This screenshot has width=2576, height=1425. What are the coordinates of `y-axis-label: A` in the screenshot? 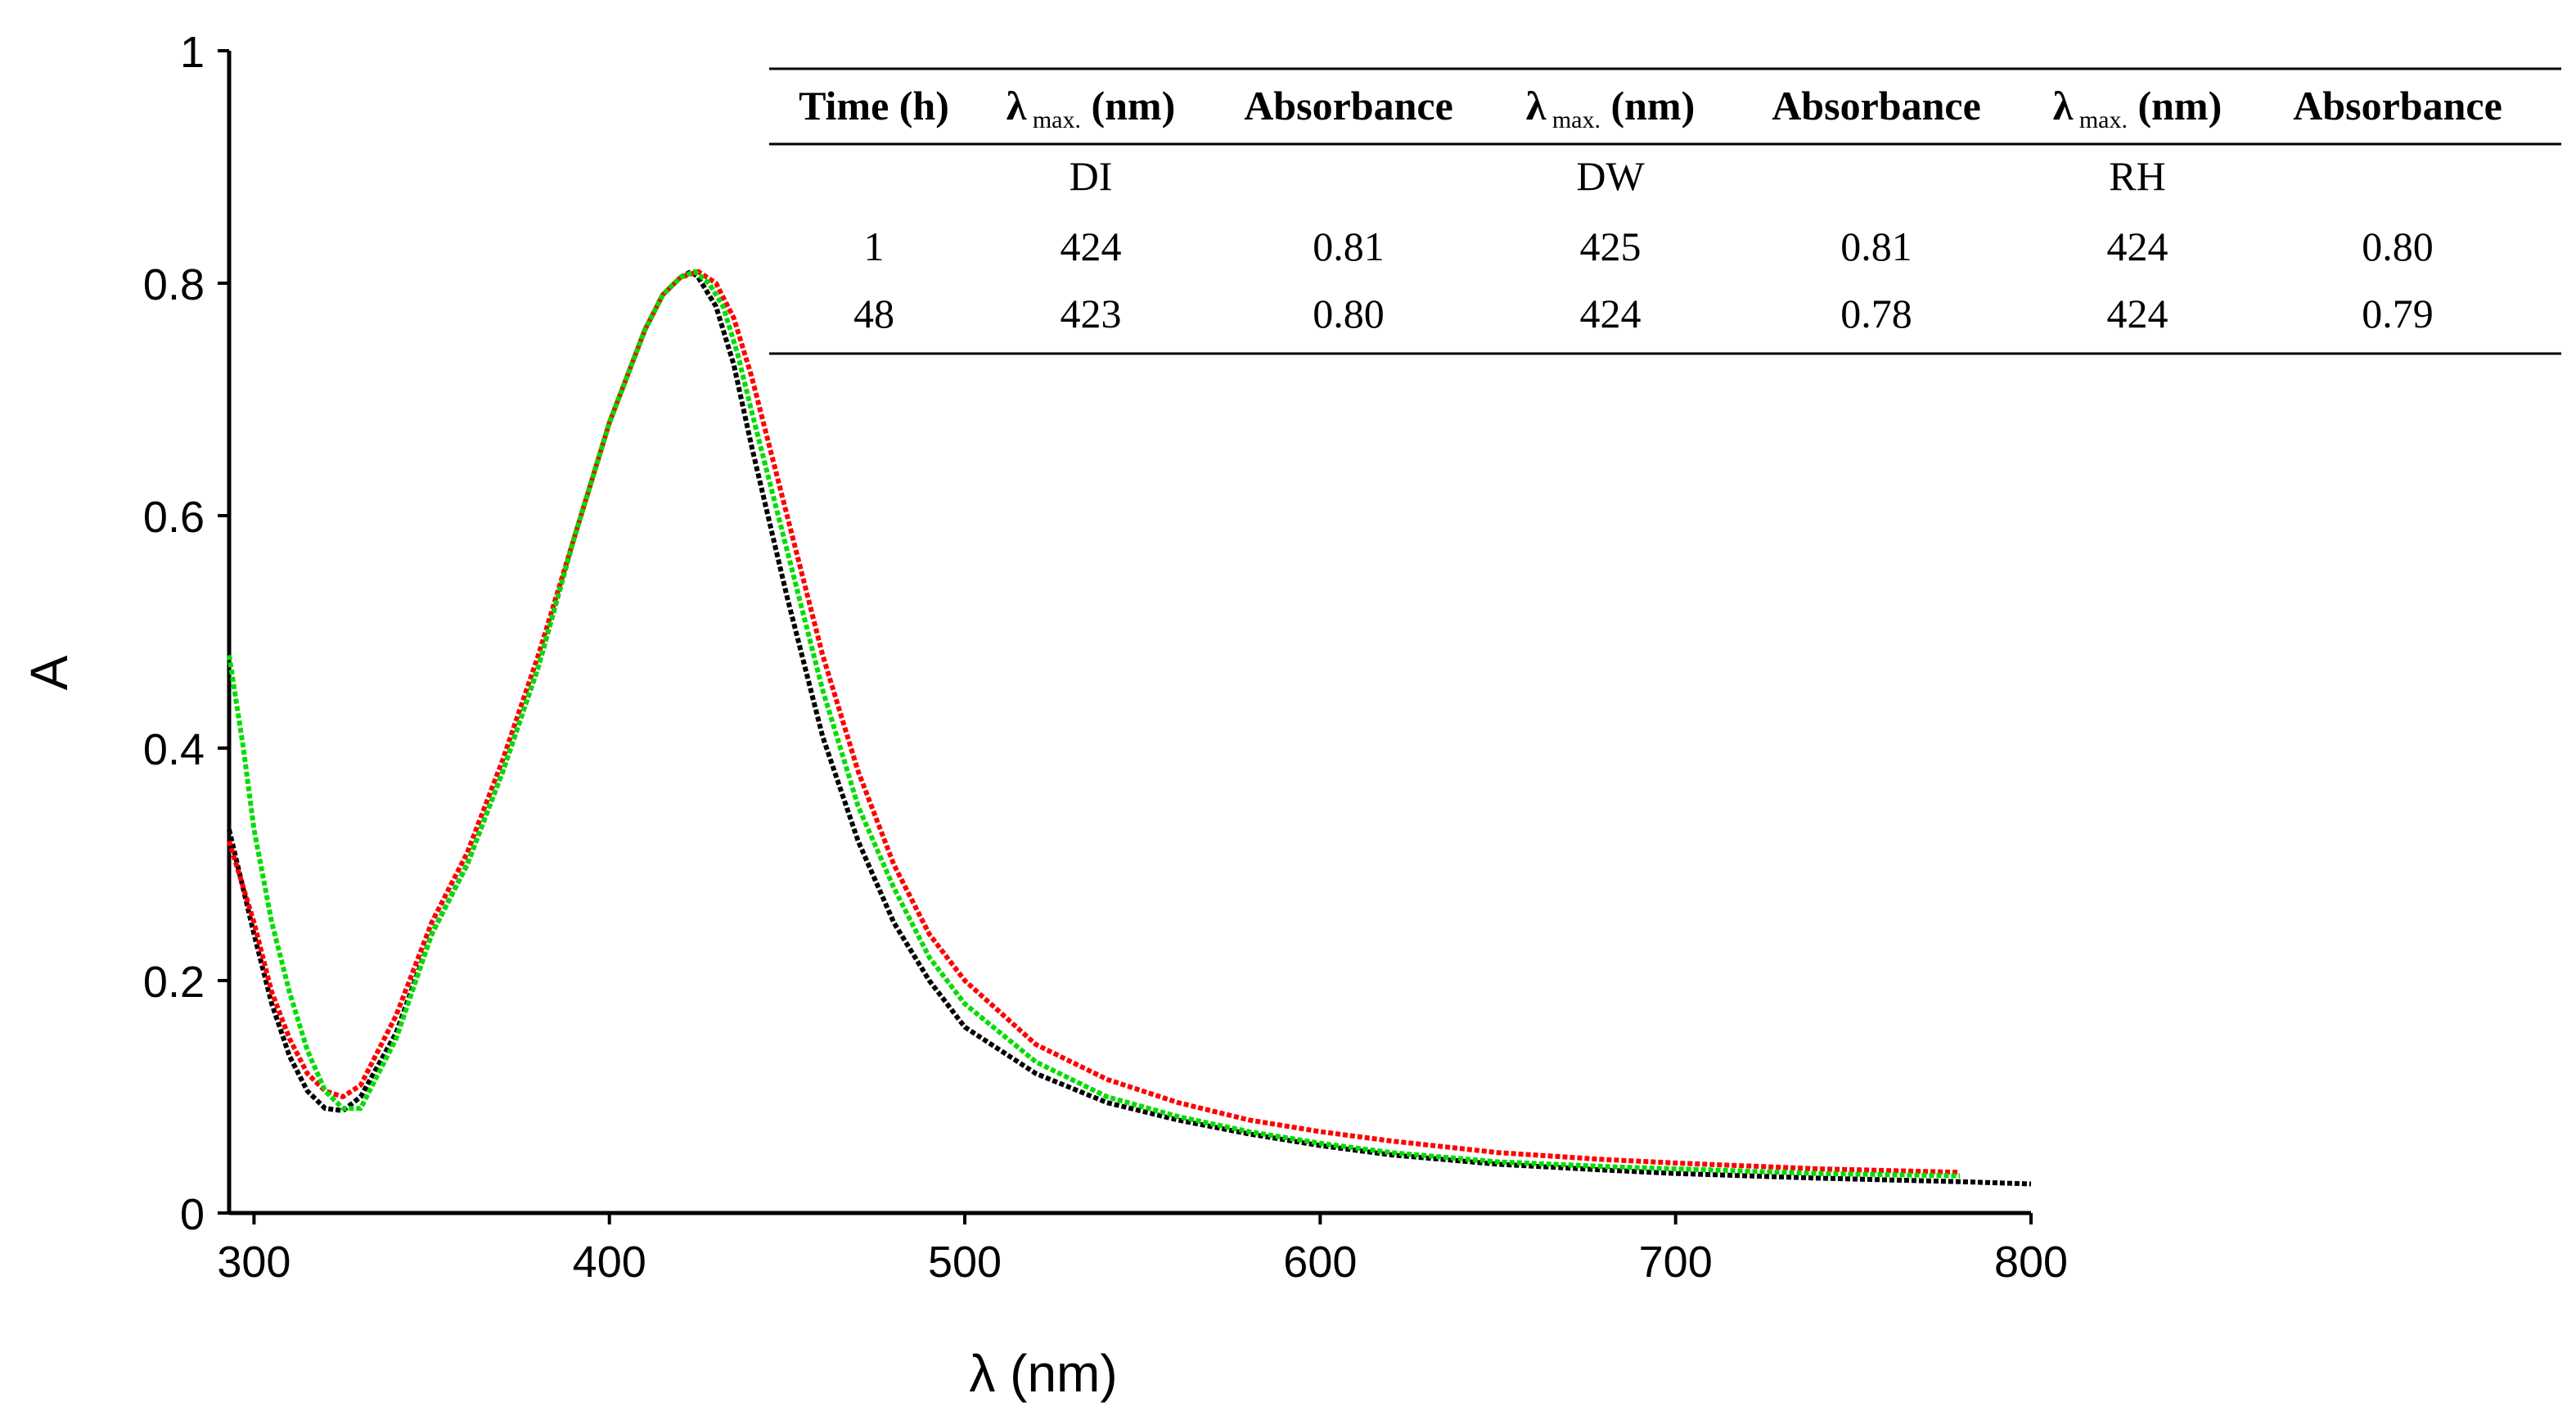 It's located at (49, 672).